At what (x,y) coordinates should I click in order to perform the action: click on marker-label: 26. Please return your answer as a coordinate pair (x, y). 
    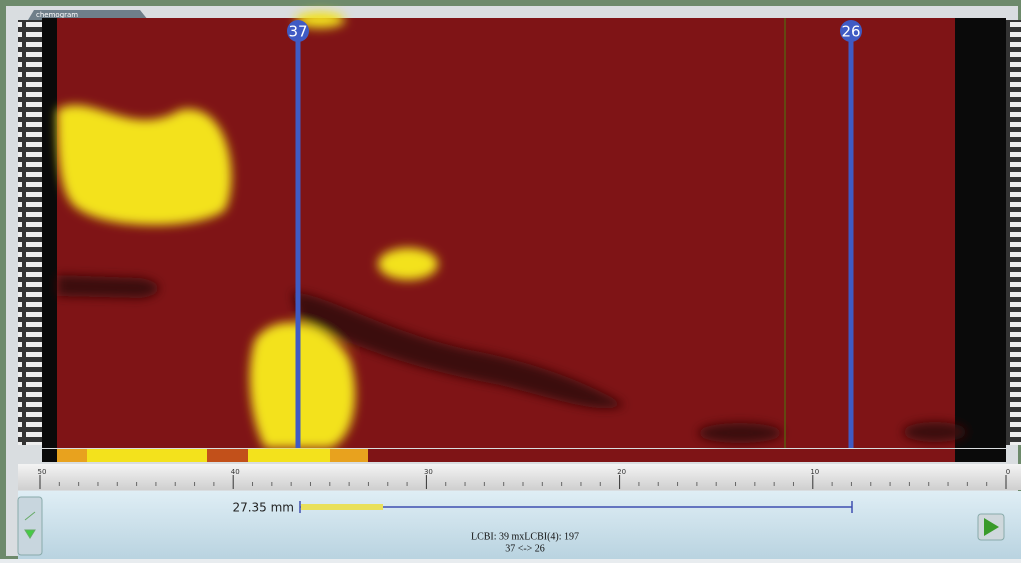
    Looking at the image, I should click on (850, 32).